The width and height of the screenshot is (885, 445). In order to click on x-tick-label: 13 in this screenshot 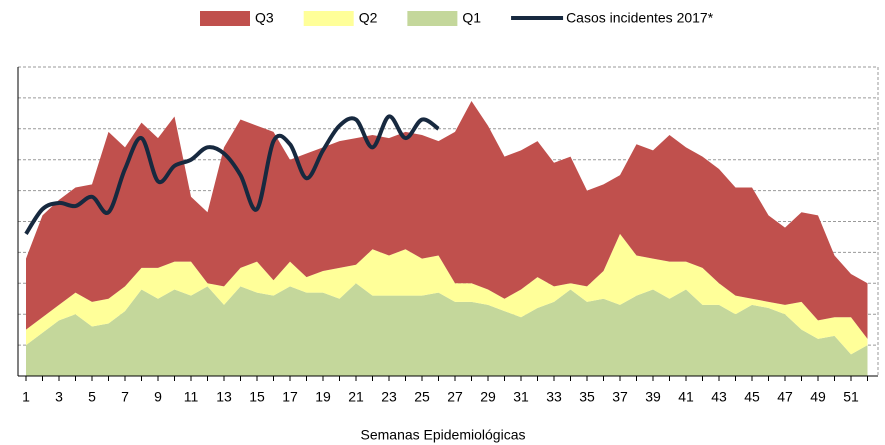, I will do `click(224, 397)`.